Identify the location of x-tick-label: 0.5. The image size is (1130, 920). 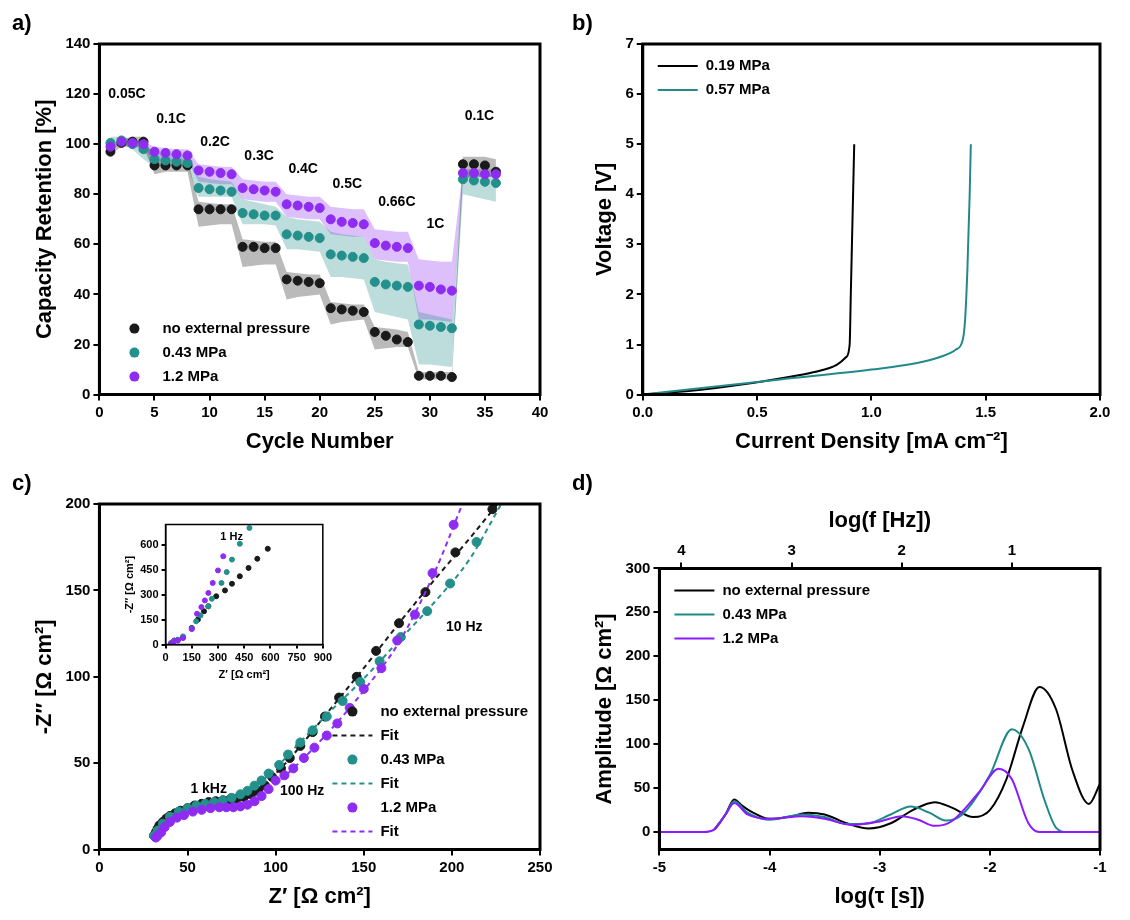
(757, 411).